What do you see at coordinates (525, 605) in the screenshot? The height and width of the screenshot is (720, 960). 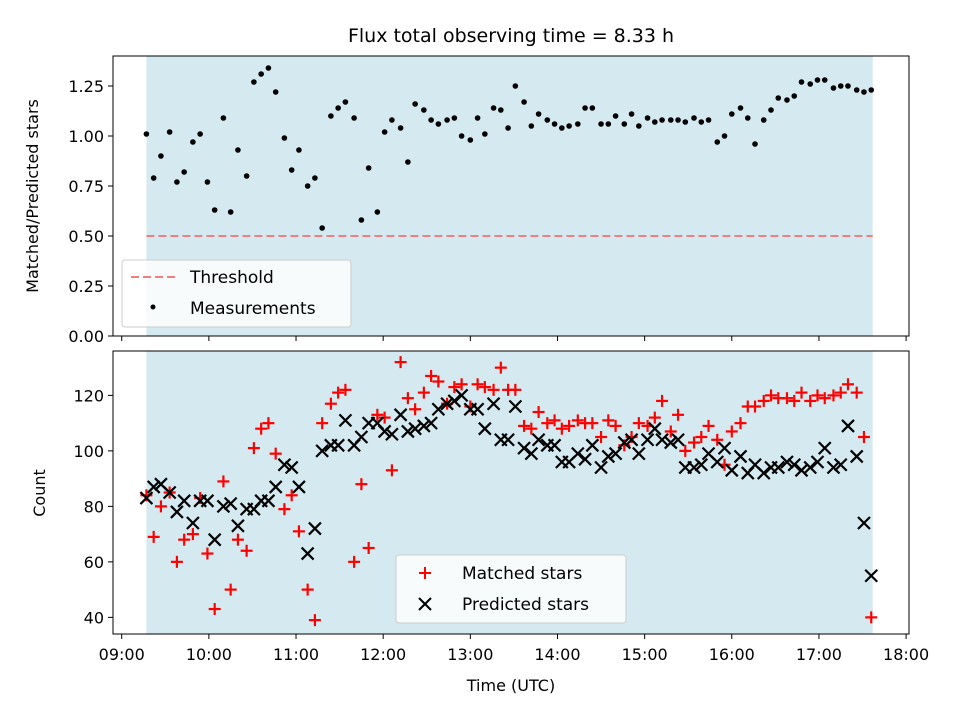 I see `legend-predicted-label: Predicted stars` at bounding box center [525, 605].